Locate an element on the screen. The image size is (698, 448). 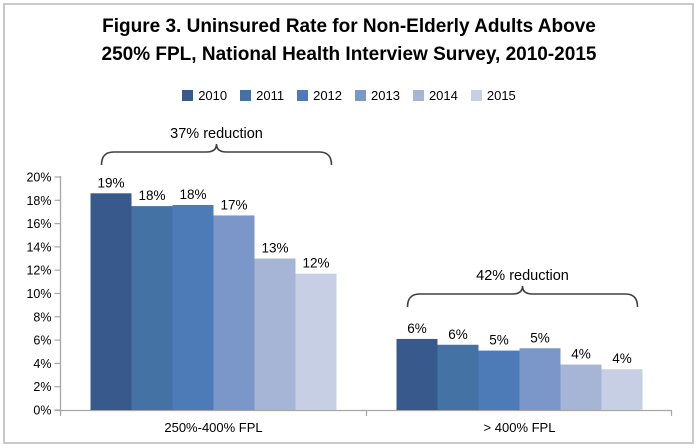
bar-2011-group1 is located at coordinates (152, 308).